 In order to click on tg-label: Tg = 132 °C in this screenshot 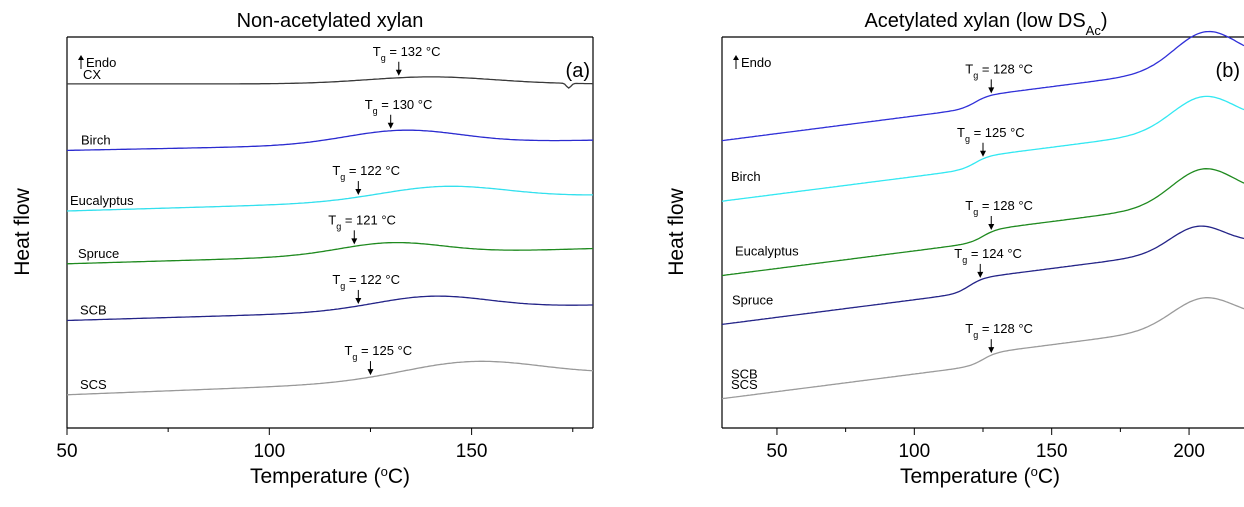, I will do `click(407, 53)`.